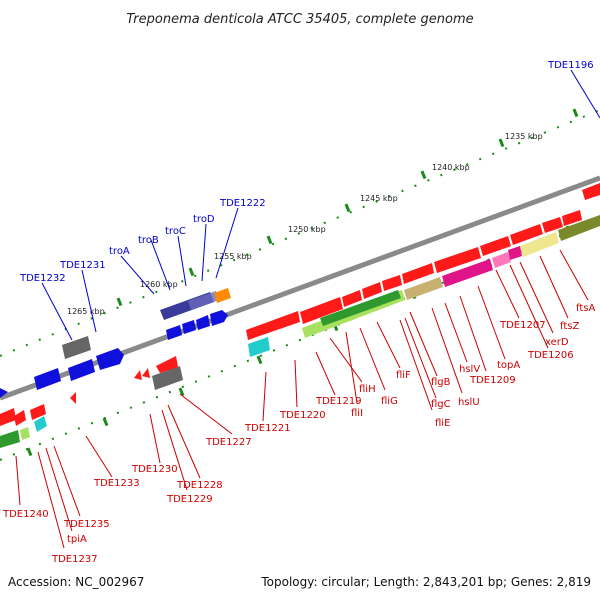 The width and height of the screenshot is (600, 605). What do you see at coordinates (515, 253) in the screenshot?
I see `gene-ftsZ` at bounding box center [515, 253].